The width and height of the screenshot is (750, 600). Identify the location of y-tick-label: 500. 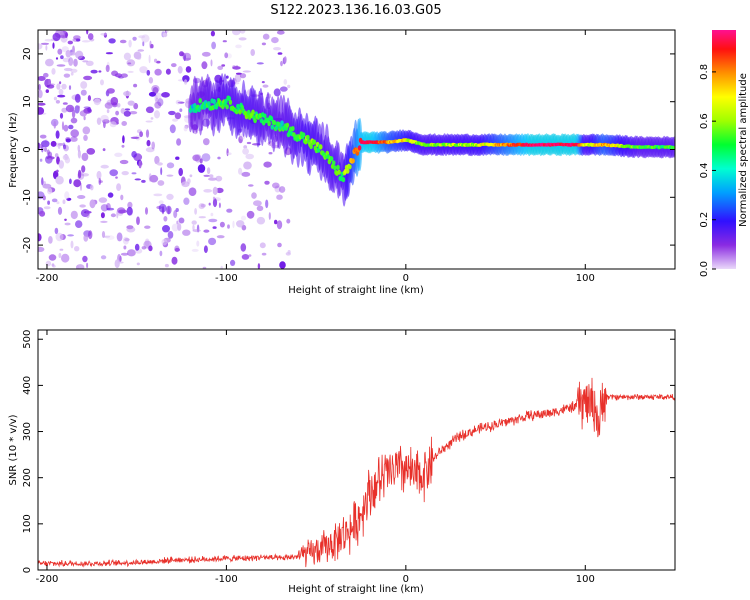
(27, 339).